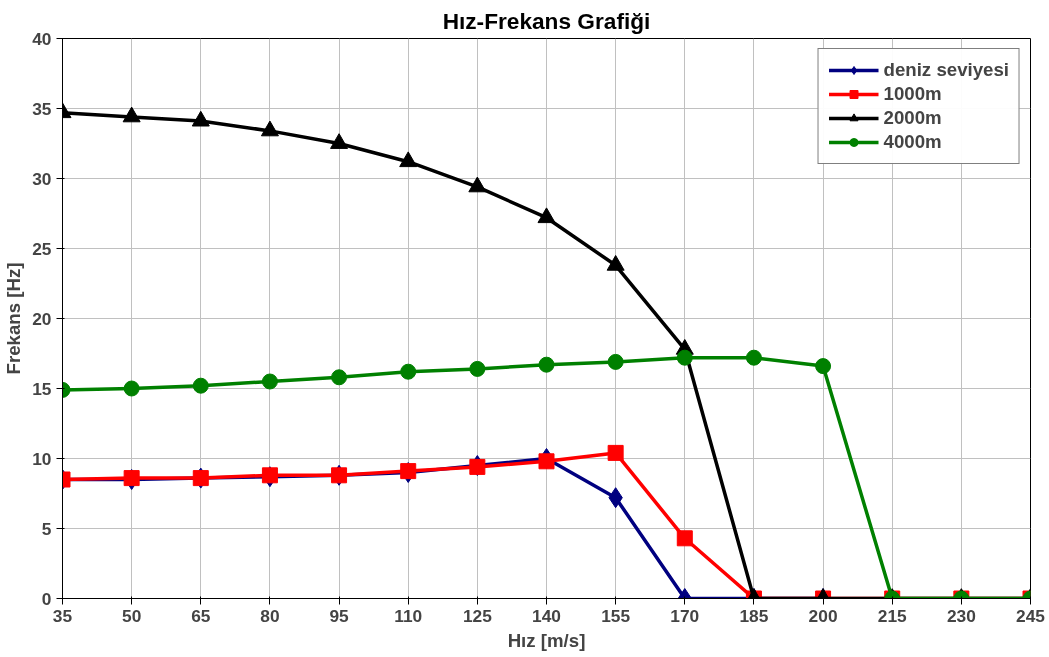 The height and width of the screenshot is (657, 1049). Describe the element at coordinates (946, 70) in the screenshot. I see `legend-label: deniz seviyesi` at that location.